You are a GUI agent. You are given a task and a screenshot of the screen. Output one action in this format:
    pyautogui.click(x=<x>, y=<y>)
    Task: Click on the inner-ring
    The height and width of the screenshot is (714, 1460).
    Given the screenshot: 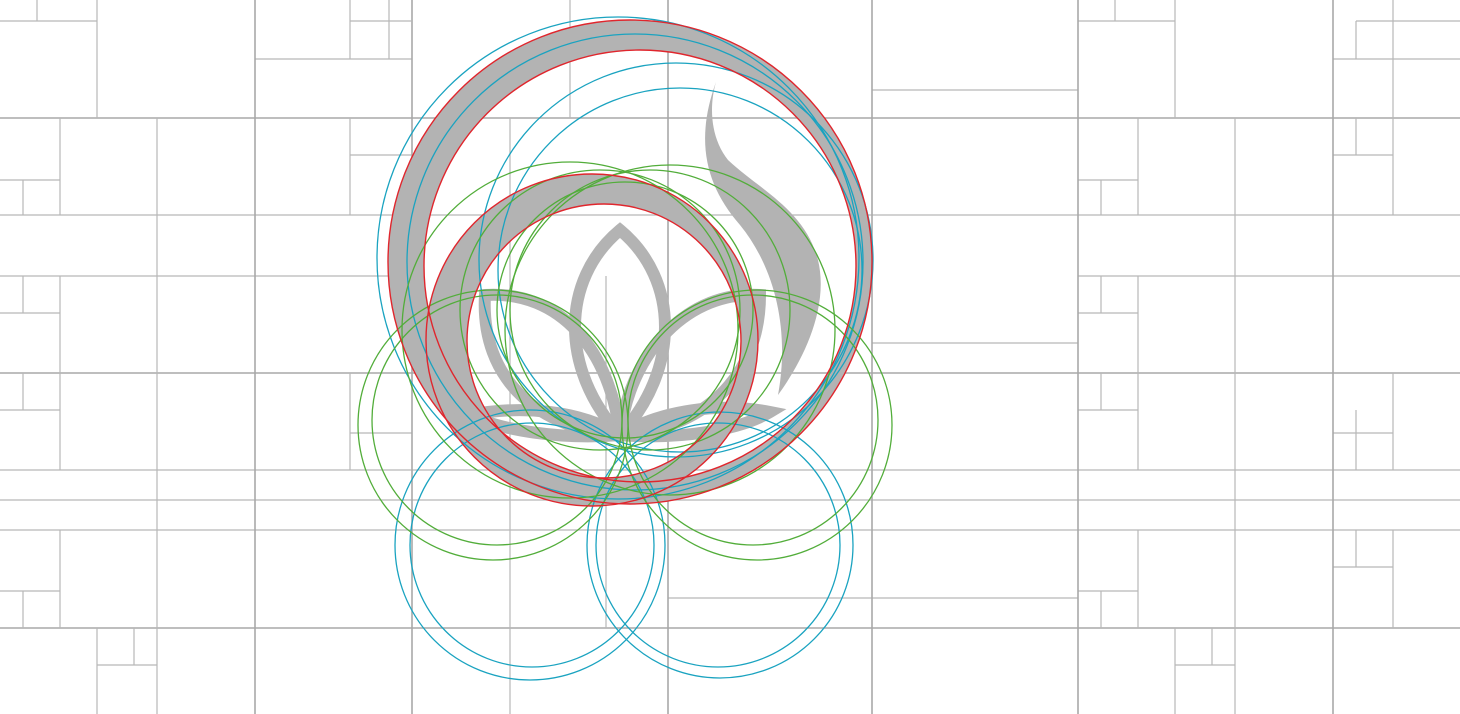 What is the action you would take?
    pyautogui.click(x=592, y=340)
    